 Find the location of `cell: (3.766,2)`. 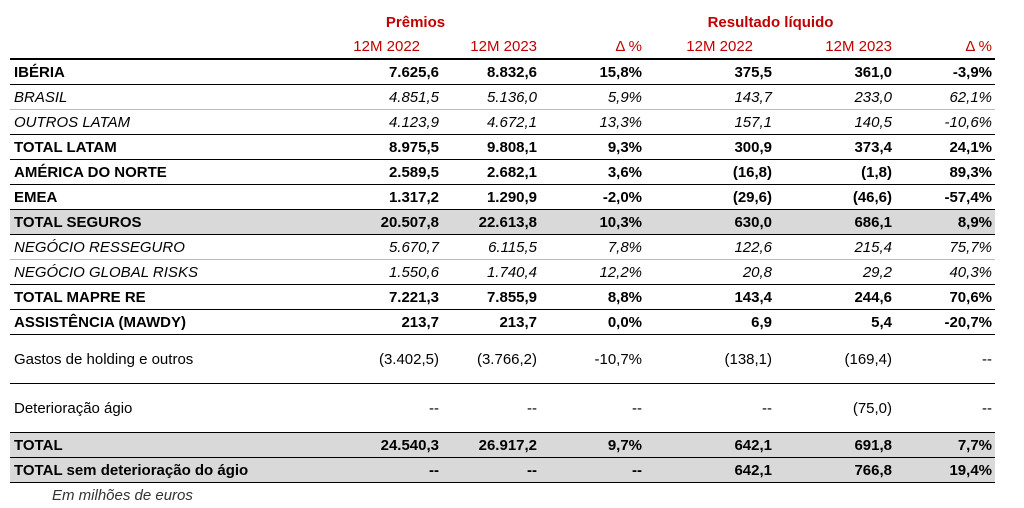

cell: (3.766,2) is located at coordinates (491, 359).